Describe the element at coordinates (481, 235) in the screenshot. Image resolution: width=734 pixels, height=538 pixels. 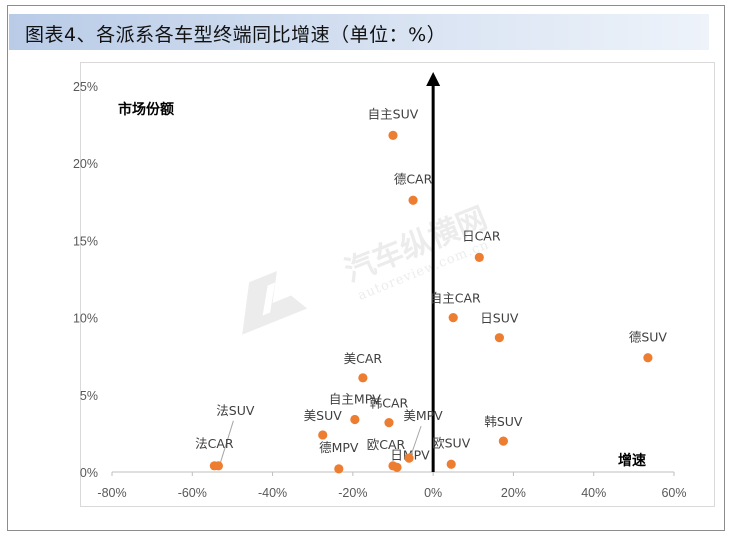
I see `point-label: 日CAR` at that location.